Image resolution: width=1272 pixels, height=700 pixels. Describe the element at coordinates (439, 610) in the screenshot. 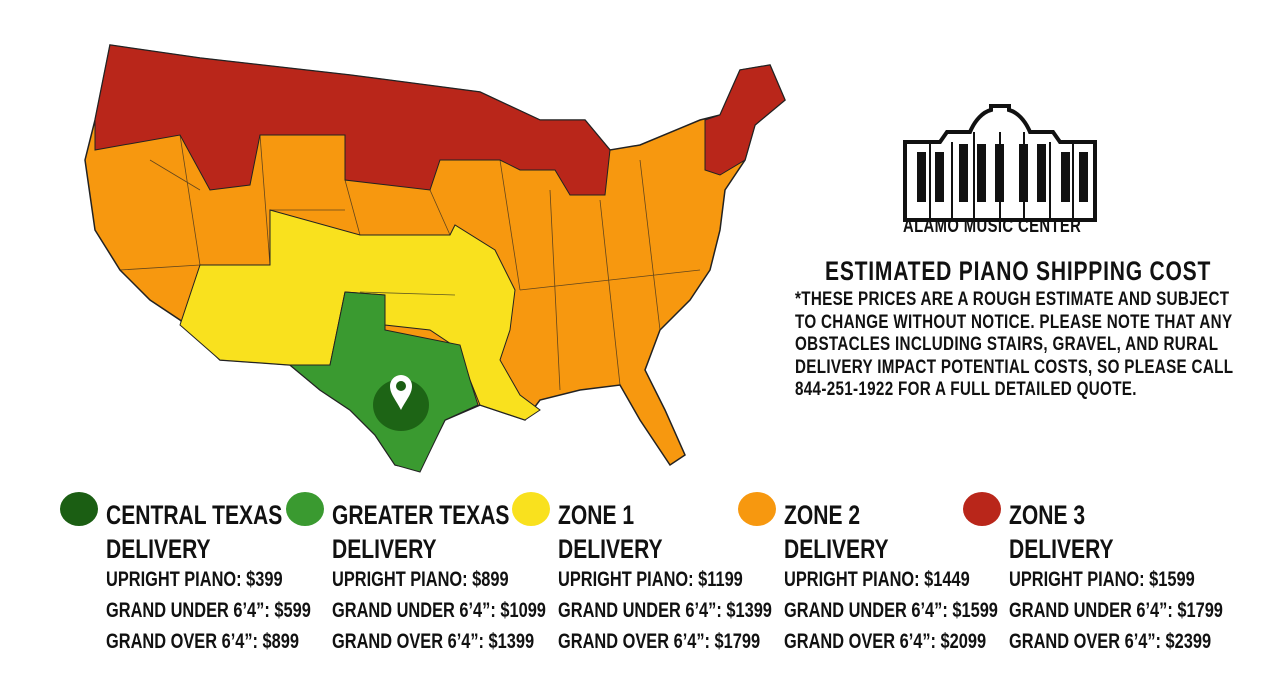

I see `grand-under-price: GRAND UNDER 6’4”: $1099` at that location.